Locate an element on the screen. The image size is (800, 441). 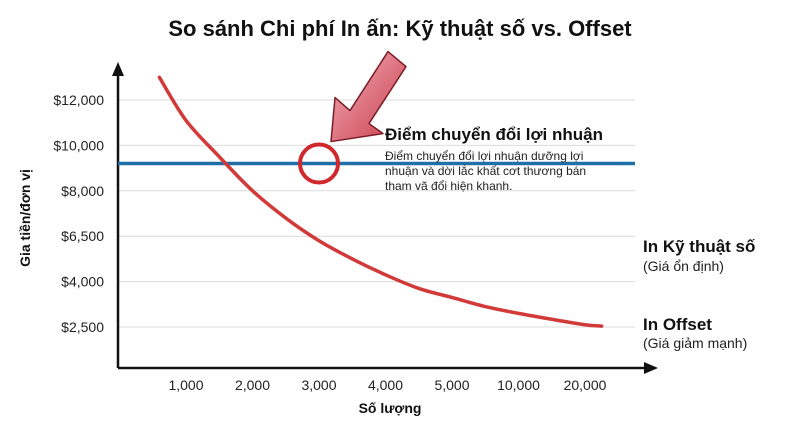
y-tick-label: $4,000 is located at coordinates (82, 282).